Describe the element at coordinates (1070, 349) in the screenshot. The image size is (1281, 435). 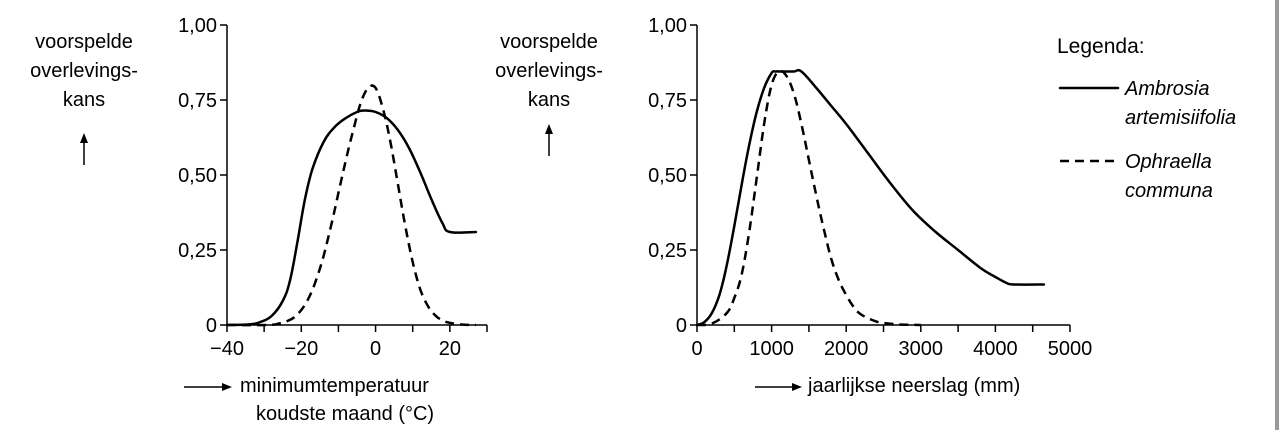
I see `x-tick-label: 5000` at that location.